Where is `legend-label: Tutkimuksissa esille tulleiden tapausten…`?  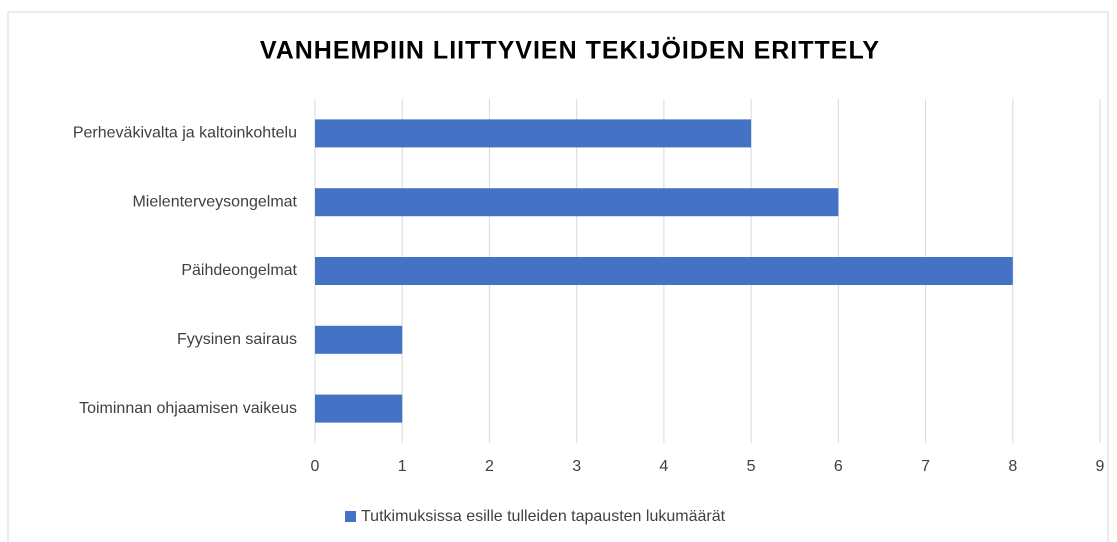 legend-label: Tutkimuksissa esille tulleiden tapausten… is located at coordinates (543, 516).